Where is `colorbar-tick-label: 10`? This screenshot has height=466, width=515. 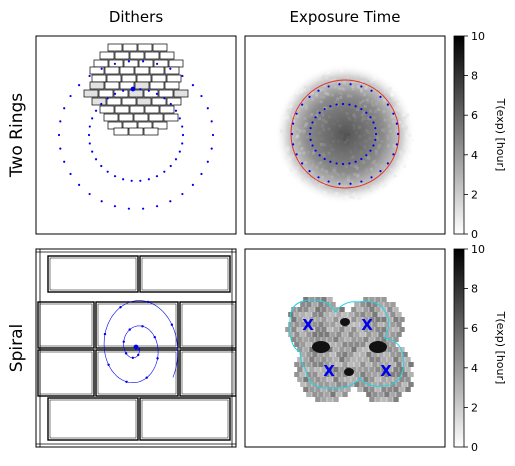
colorbar-tick-label: 10 is located at coordinates (478, 36).